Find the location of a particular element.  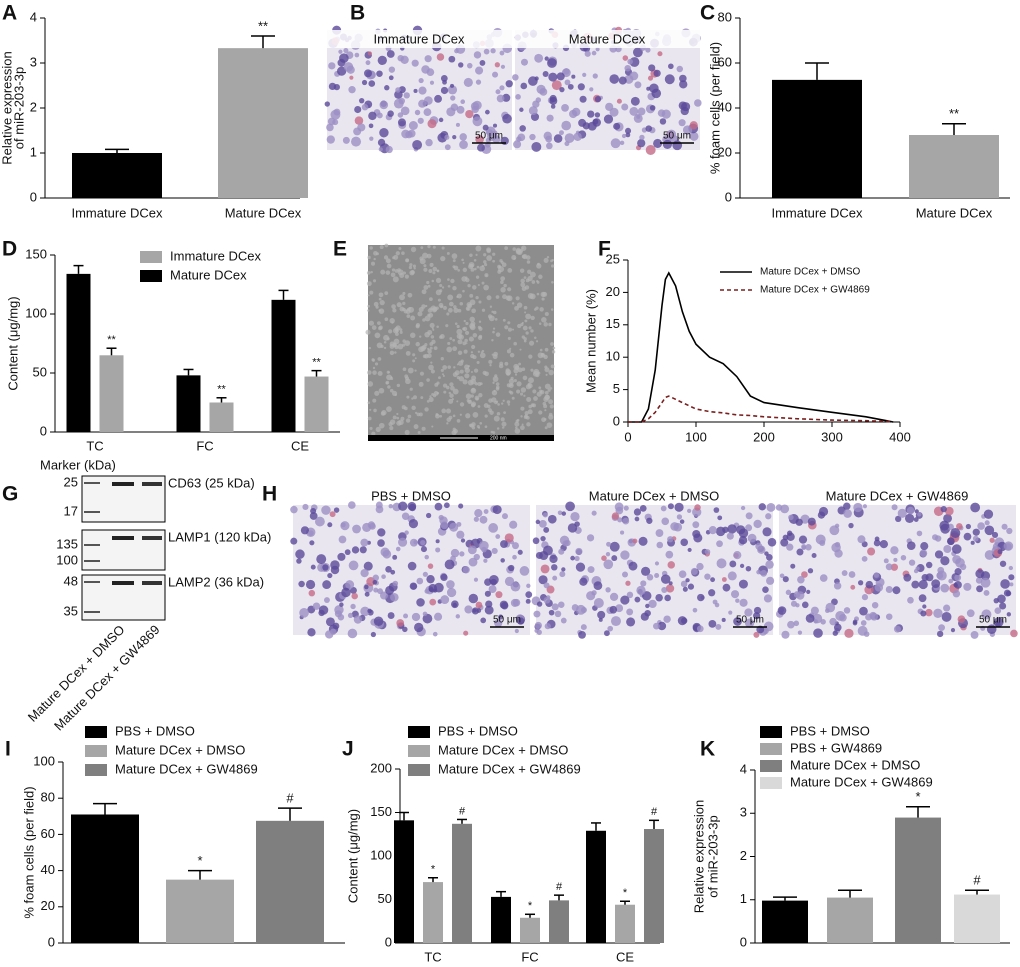

marker-band is located at coordinates (92, 612).